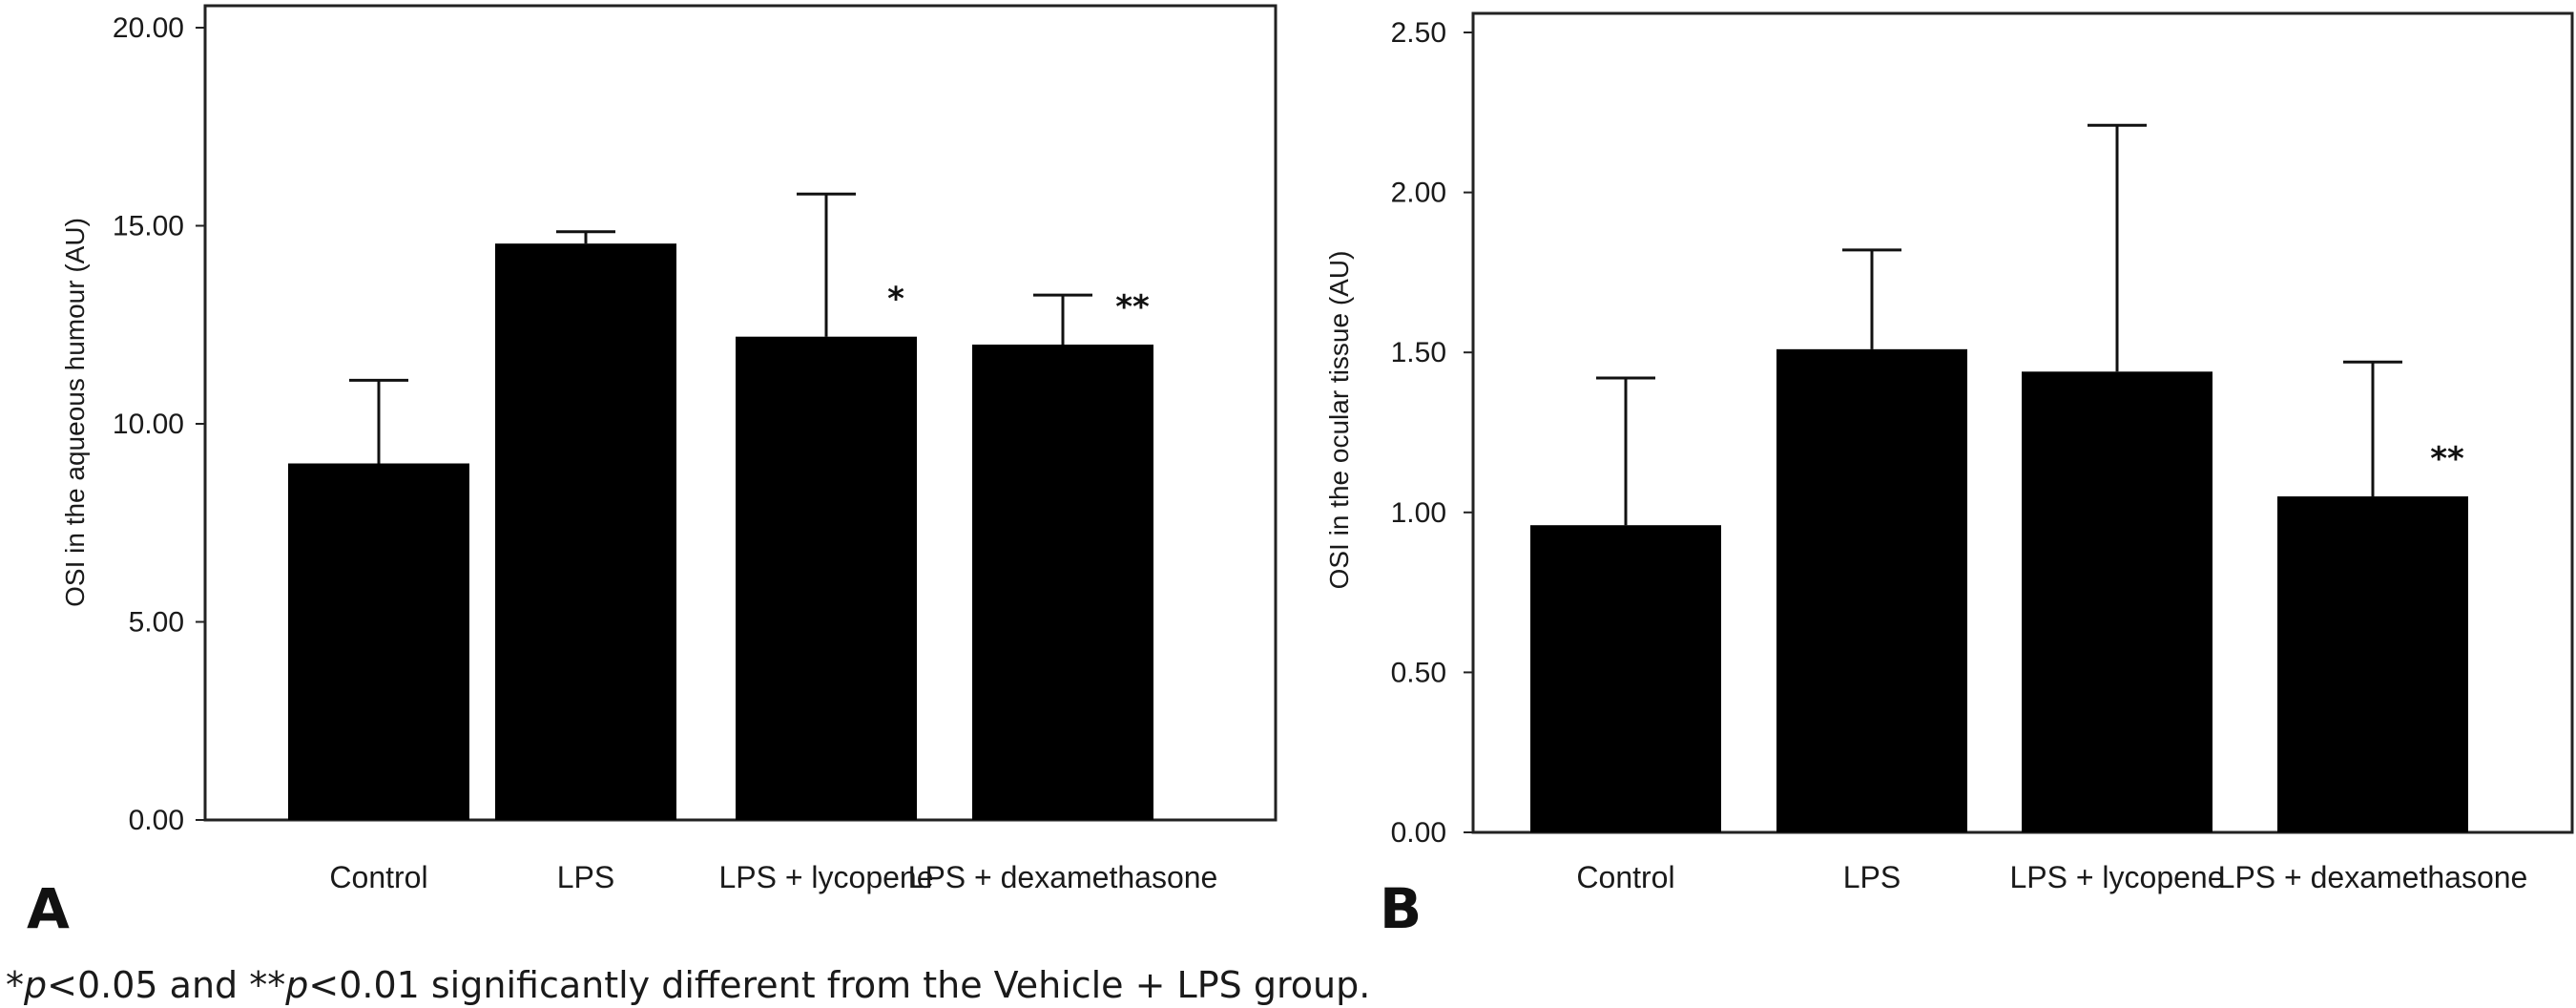  What do you see at coordinates (895, 300) in the screenshot?
I see `chart-a-significance-marker: *` at bounding box center [895, 300].